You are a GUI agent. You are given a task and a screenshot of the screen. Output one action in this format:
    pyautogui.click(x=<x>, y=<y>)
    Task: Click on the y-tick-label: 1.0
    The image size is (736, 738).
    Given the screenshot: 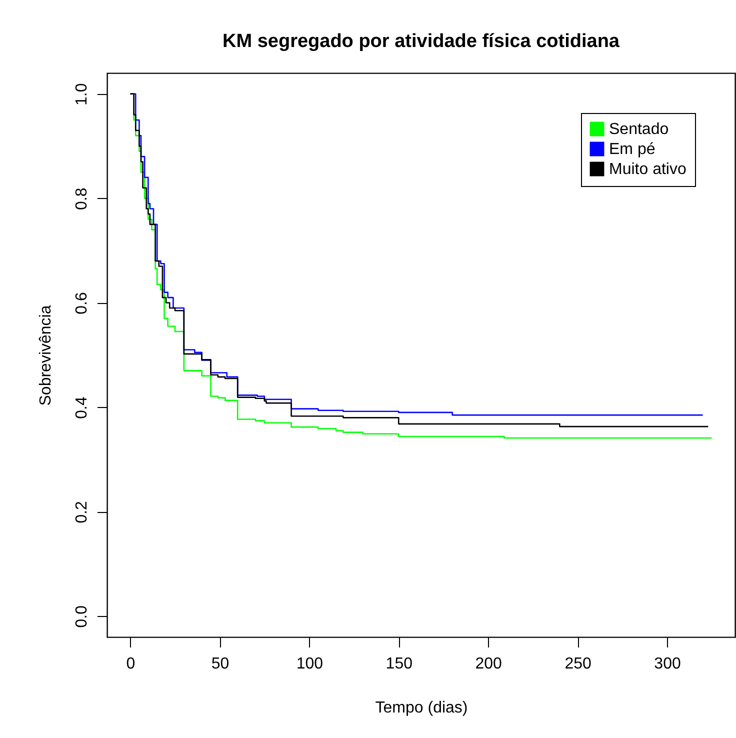 What is the action you would take?
    pyautogui.click(x=82, y=94)
    